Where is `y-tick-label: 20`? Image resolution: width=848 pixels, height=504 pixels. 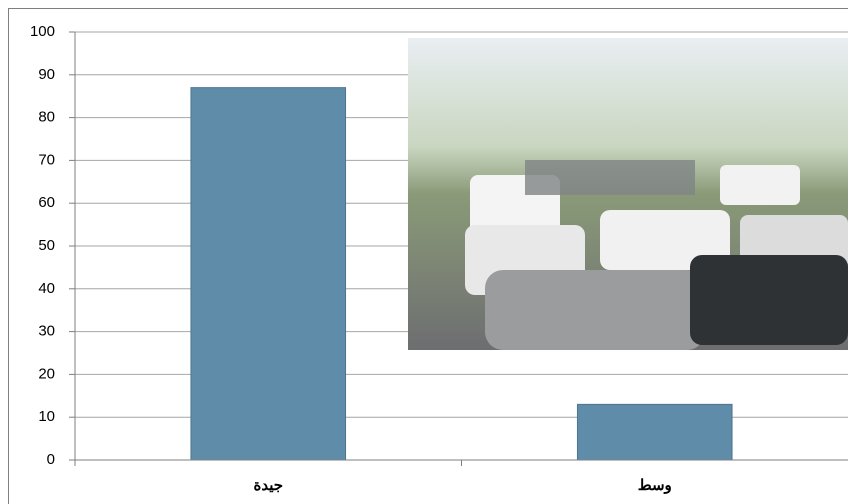
y-tick-label: 20 is located at coordinates (46, 373).